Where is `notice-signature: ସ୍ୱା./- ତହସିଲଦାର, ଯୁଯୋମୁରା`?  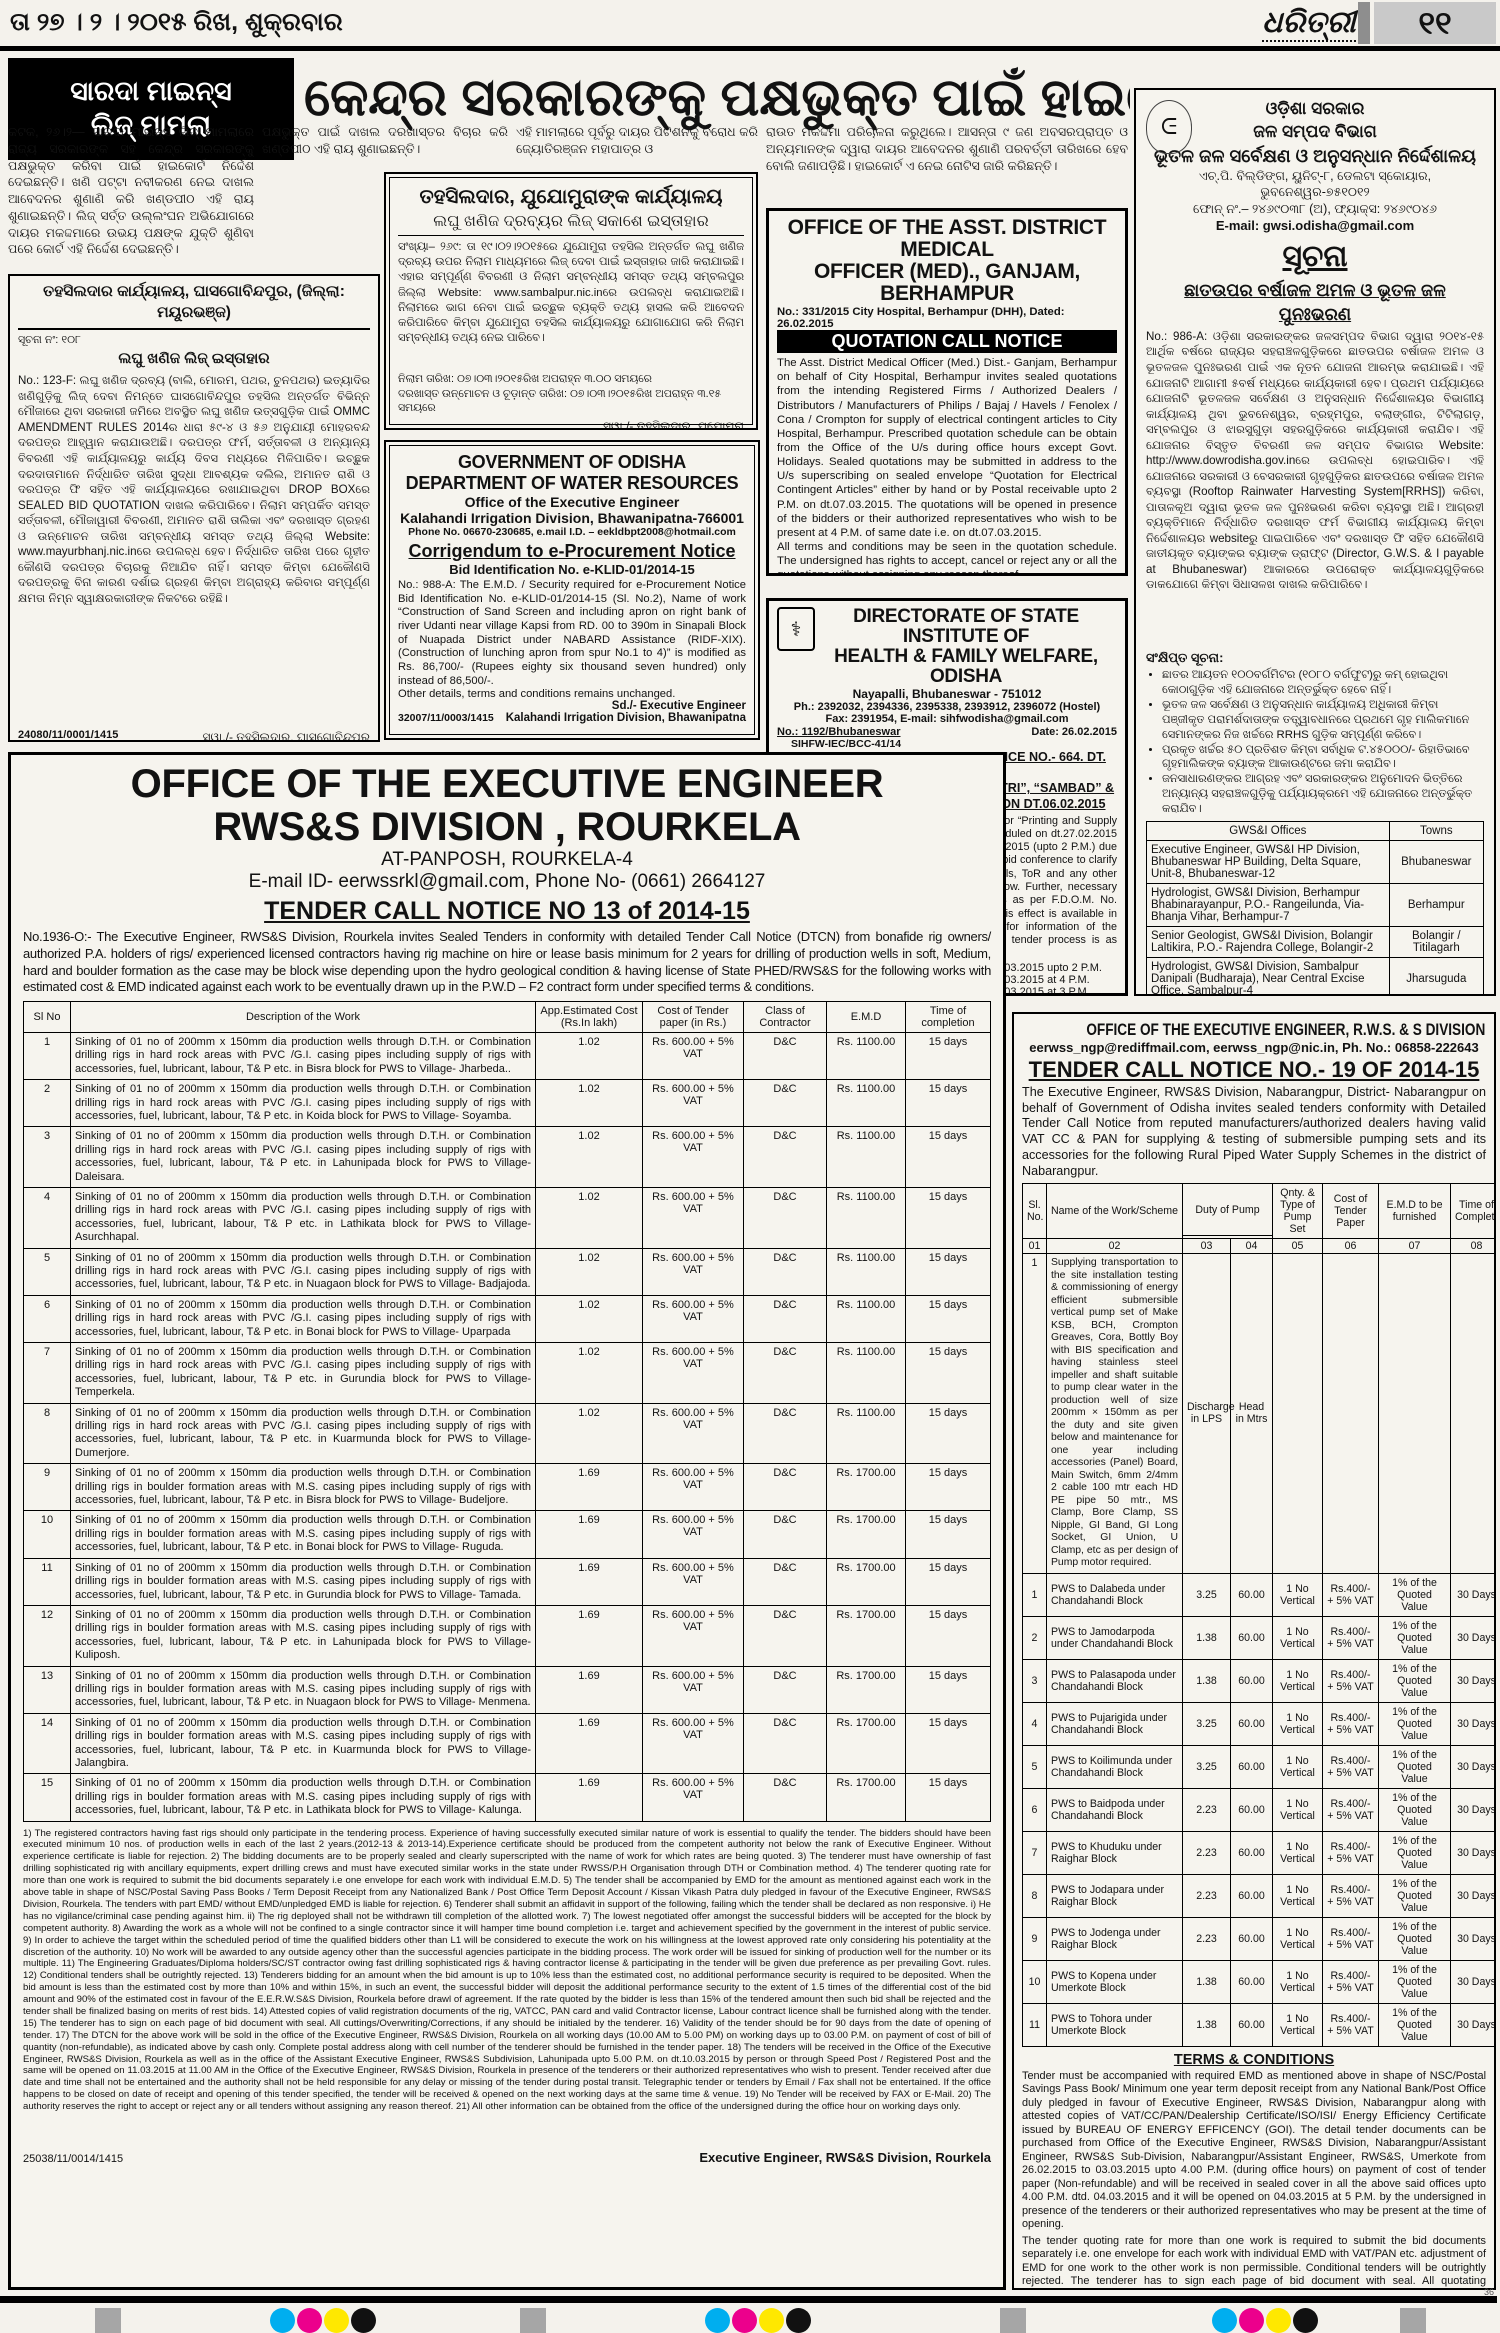
notice-signature: ସ୍ୱା./- ତହସିଲଦାର, ଯୁଯୋମୁରା is located at coordinates (673, 424).